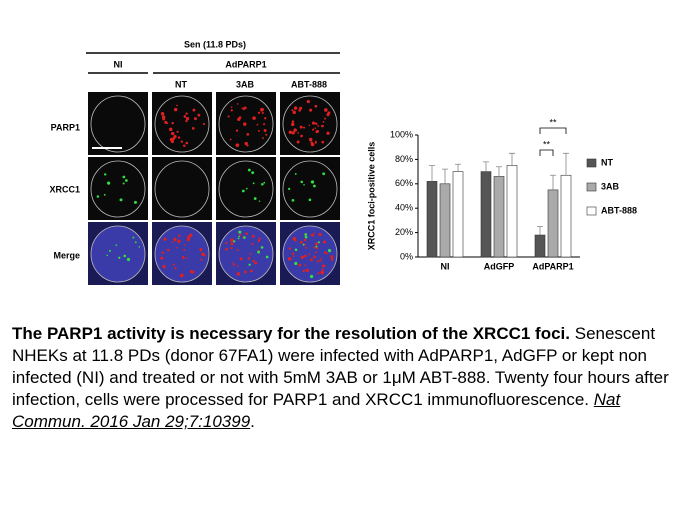 Image resolution: width=680 pixels, height=510 pixels. Describe the element at coordinates (309, 84) in the screenshot. I see `column-label: ABT-888` at that location.